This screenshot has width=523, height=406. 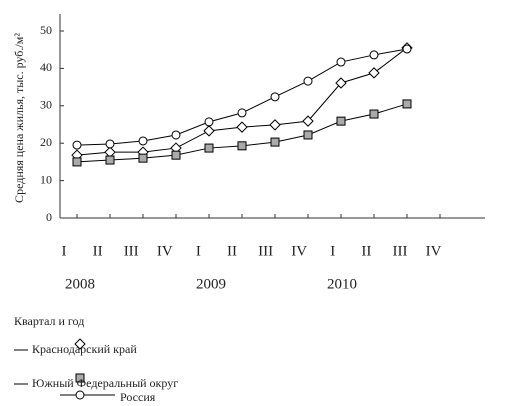 I want to click on year-label: 2010, so click(x=342, y=284).